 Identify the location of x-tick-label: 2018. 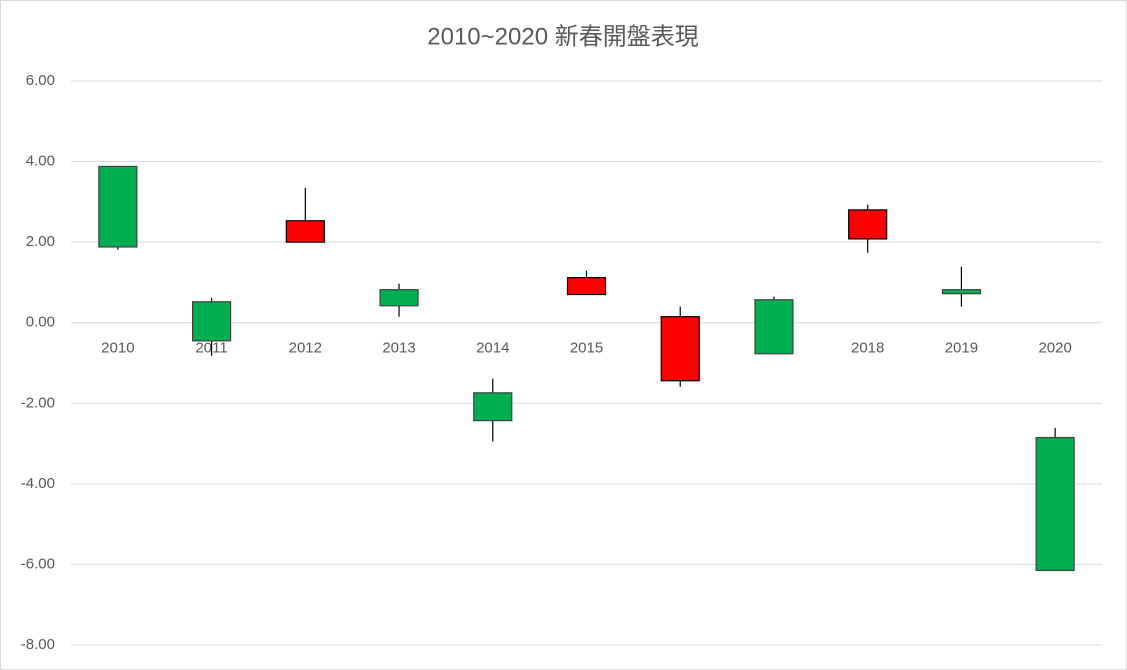
(867, 348).